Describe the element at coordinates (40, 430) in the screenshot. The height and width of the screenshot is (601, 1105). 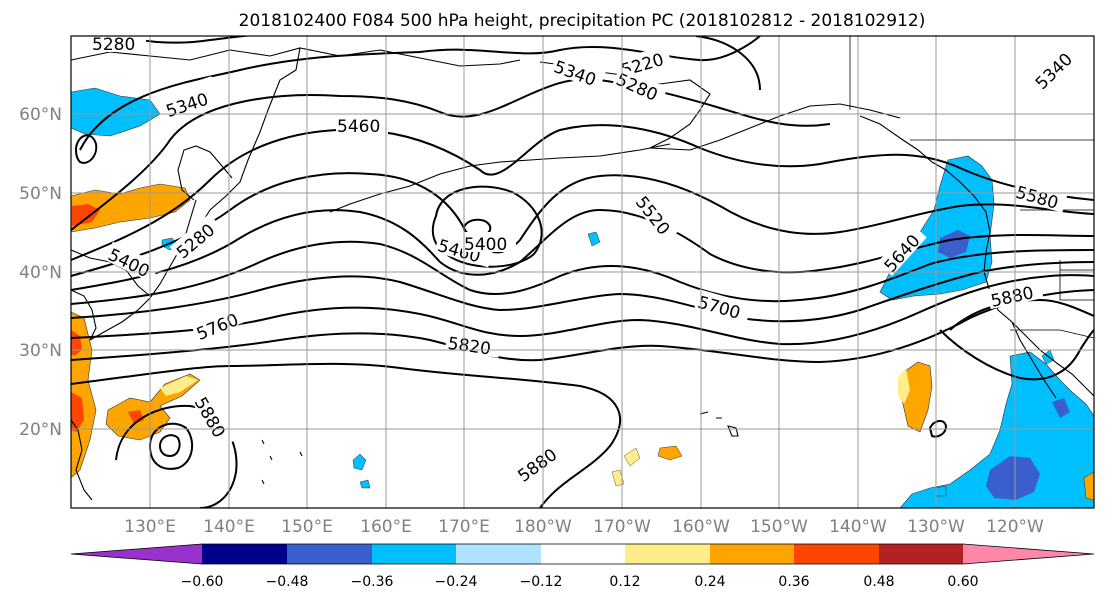
I see `latitude-label: 20°N` at that location.